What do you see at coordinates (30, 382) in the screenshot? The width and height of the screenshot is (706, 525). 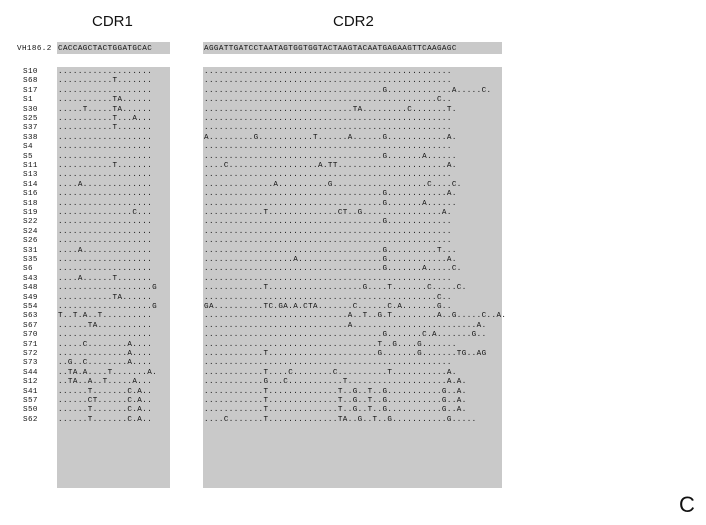 I see `sequence-label: S12` at bounding box center [30, 382].